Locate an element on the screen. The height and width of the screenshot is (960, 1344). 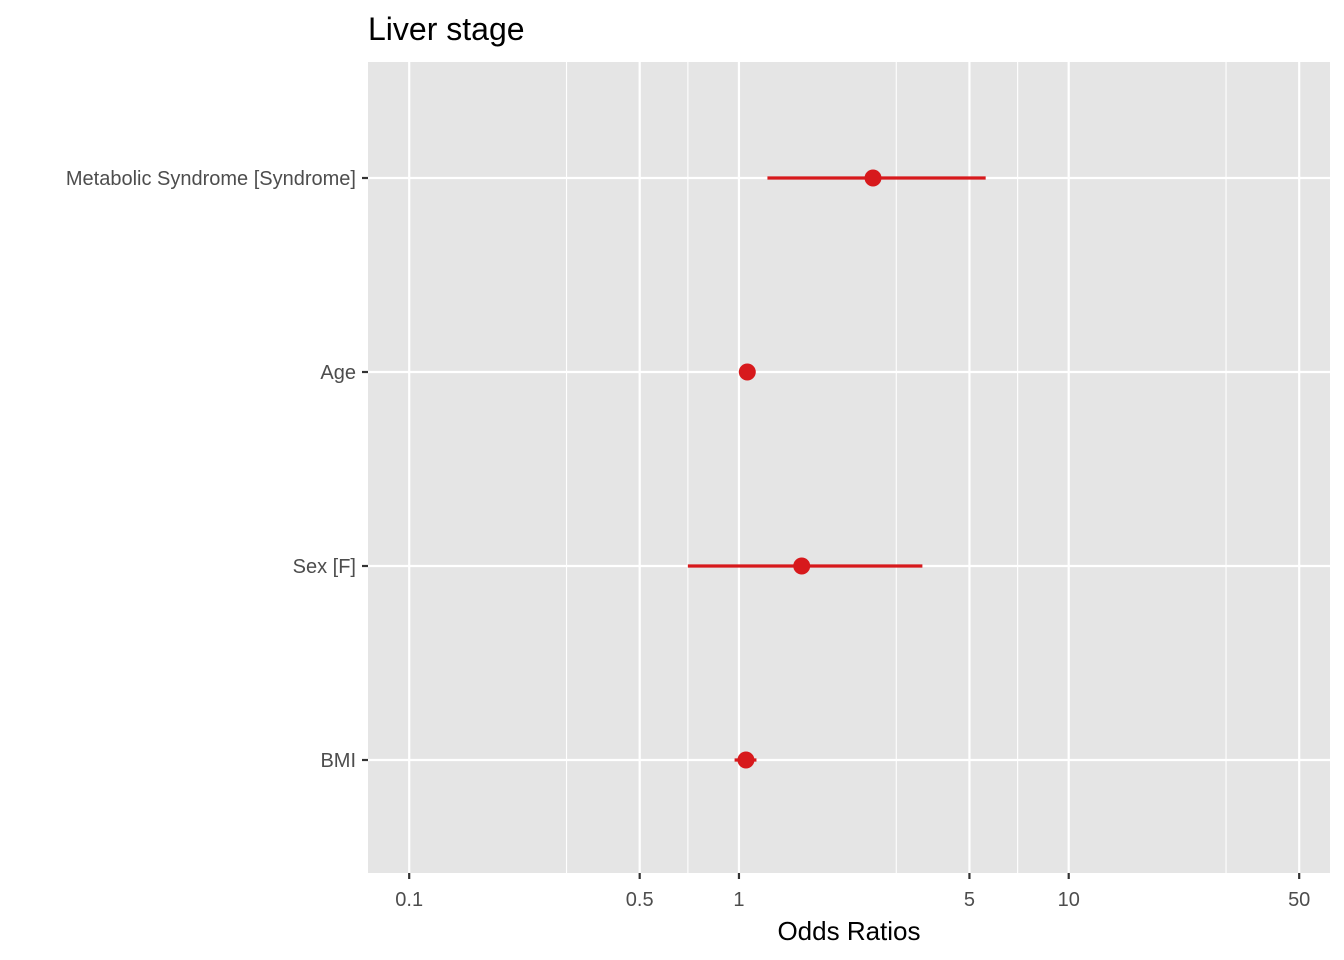
x-tick-label: 0.1 is located at coordinates (409, 900).